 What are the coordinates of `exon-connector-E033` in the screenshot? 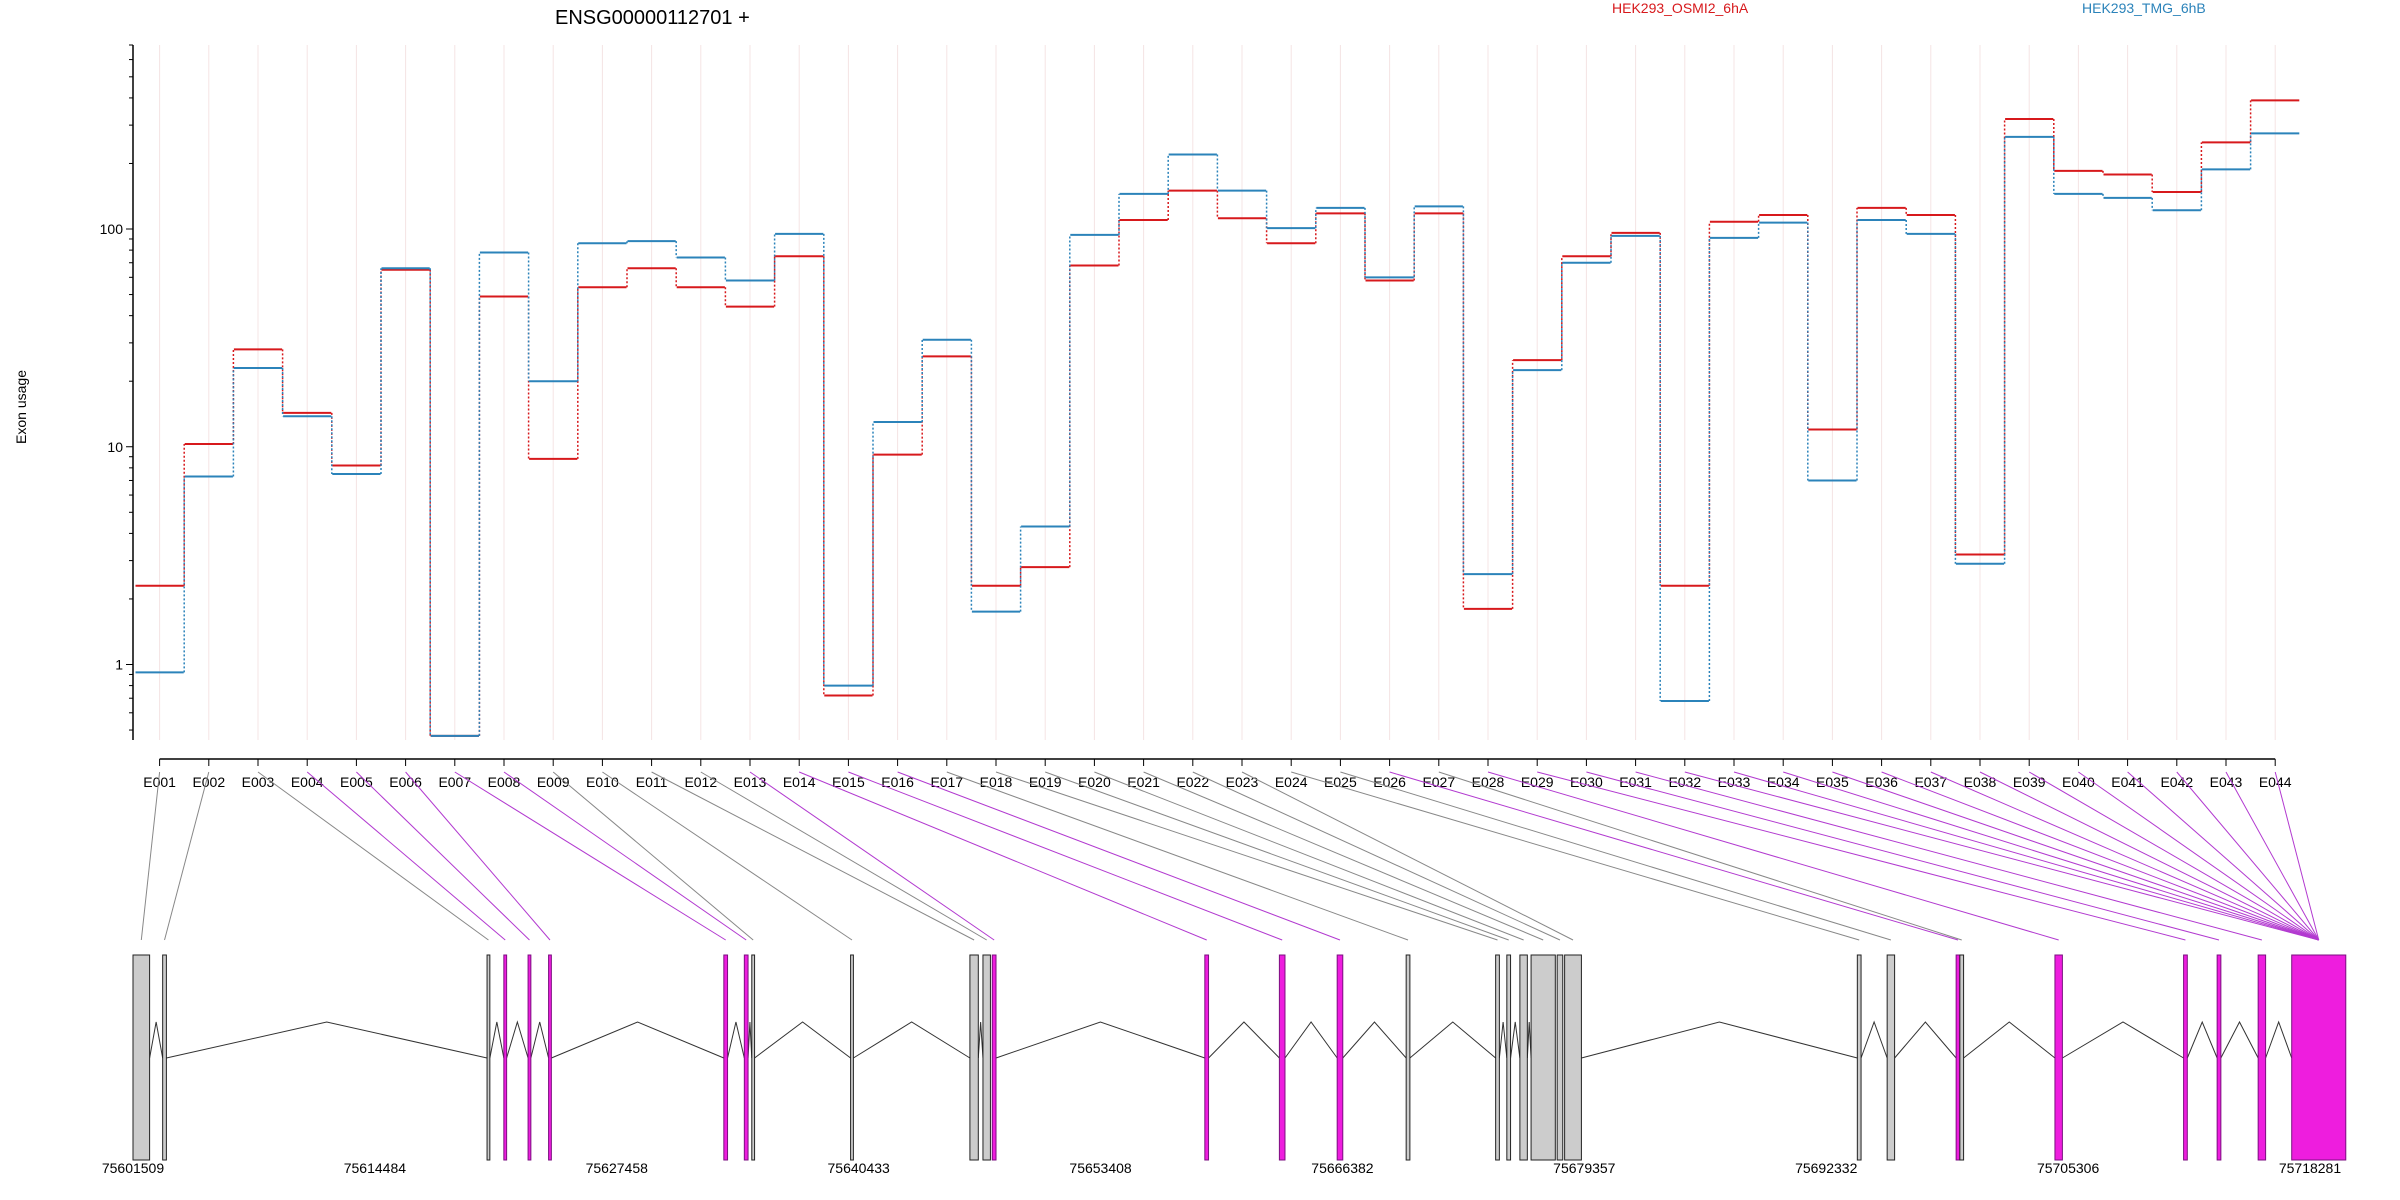 It's located at (2026, 856).